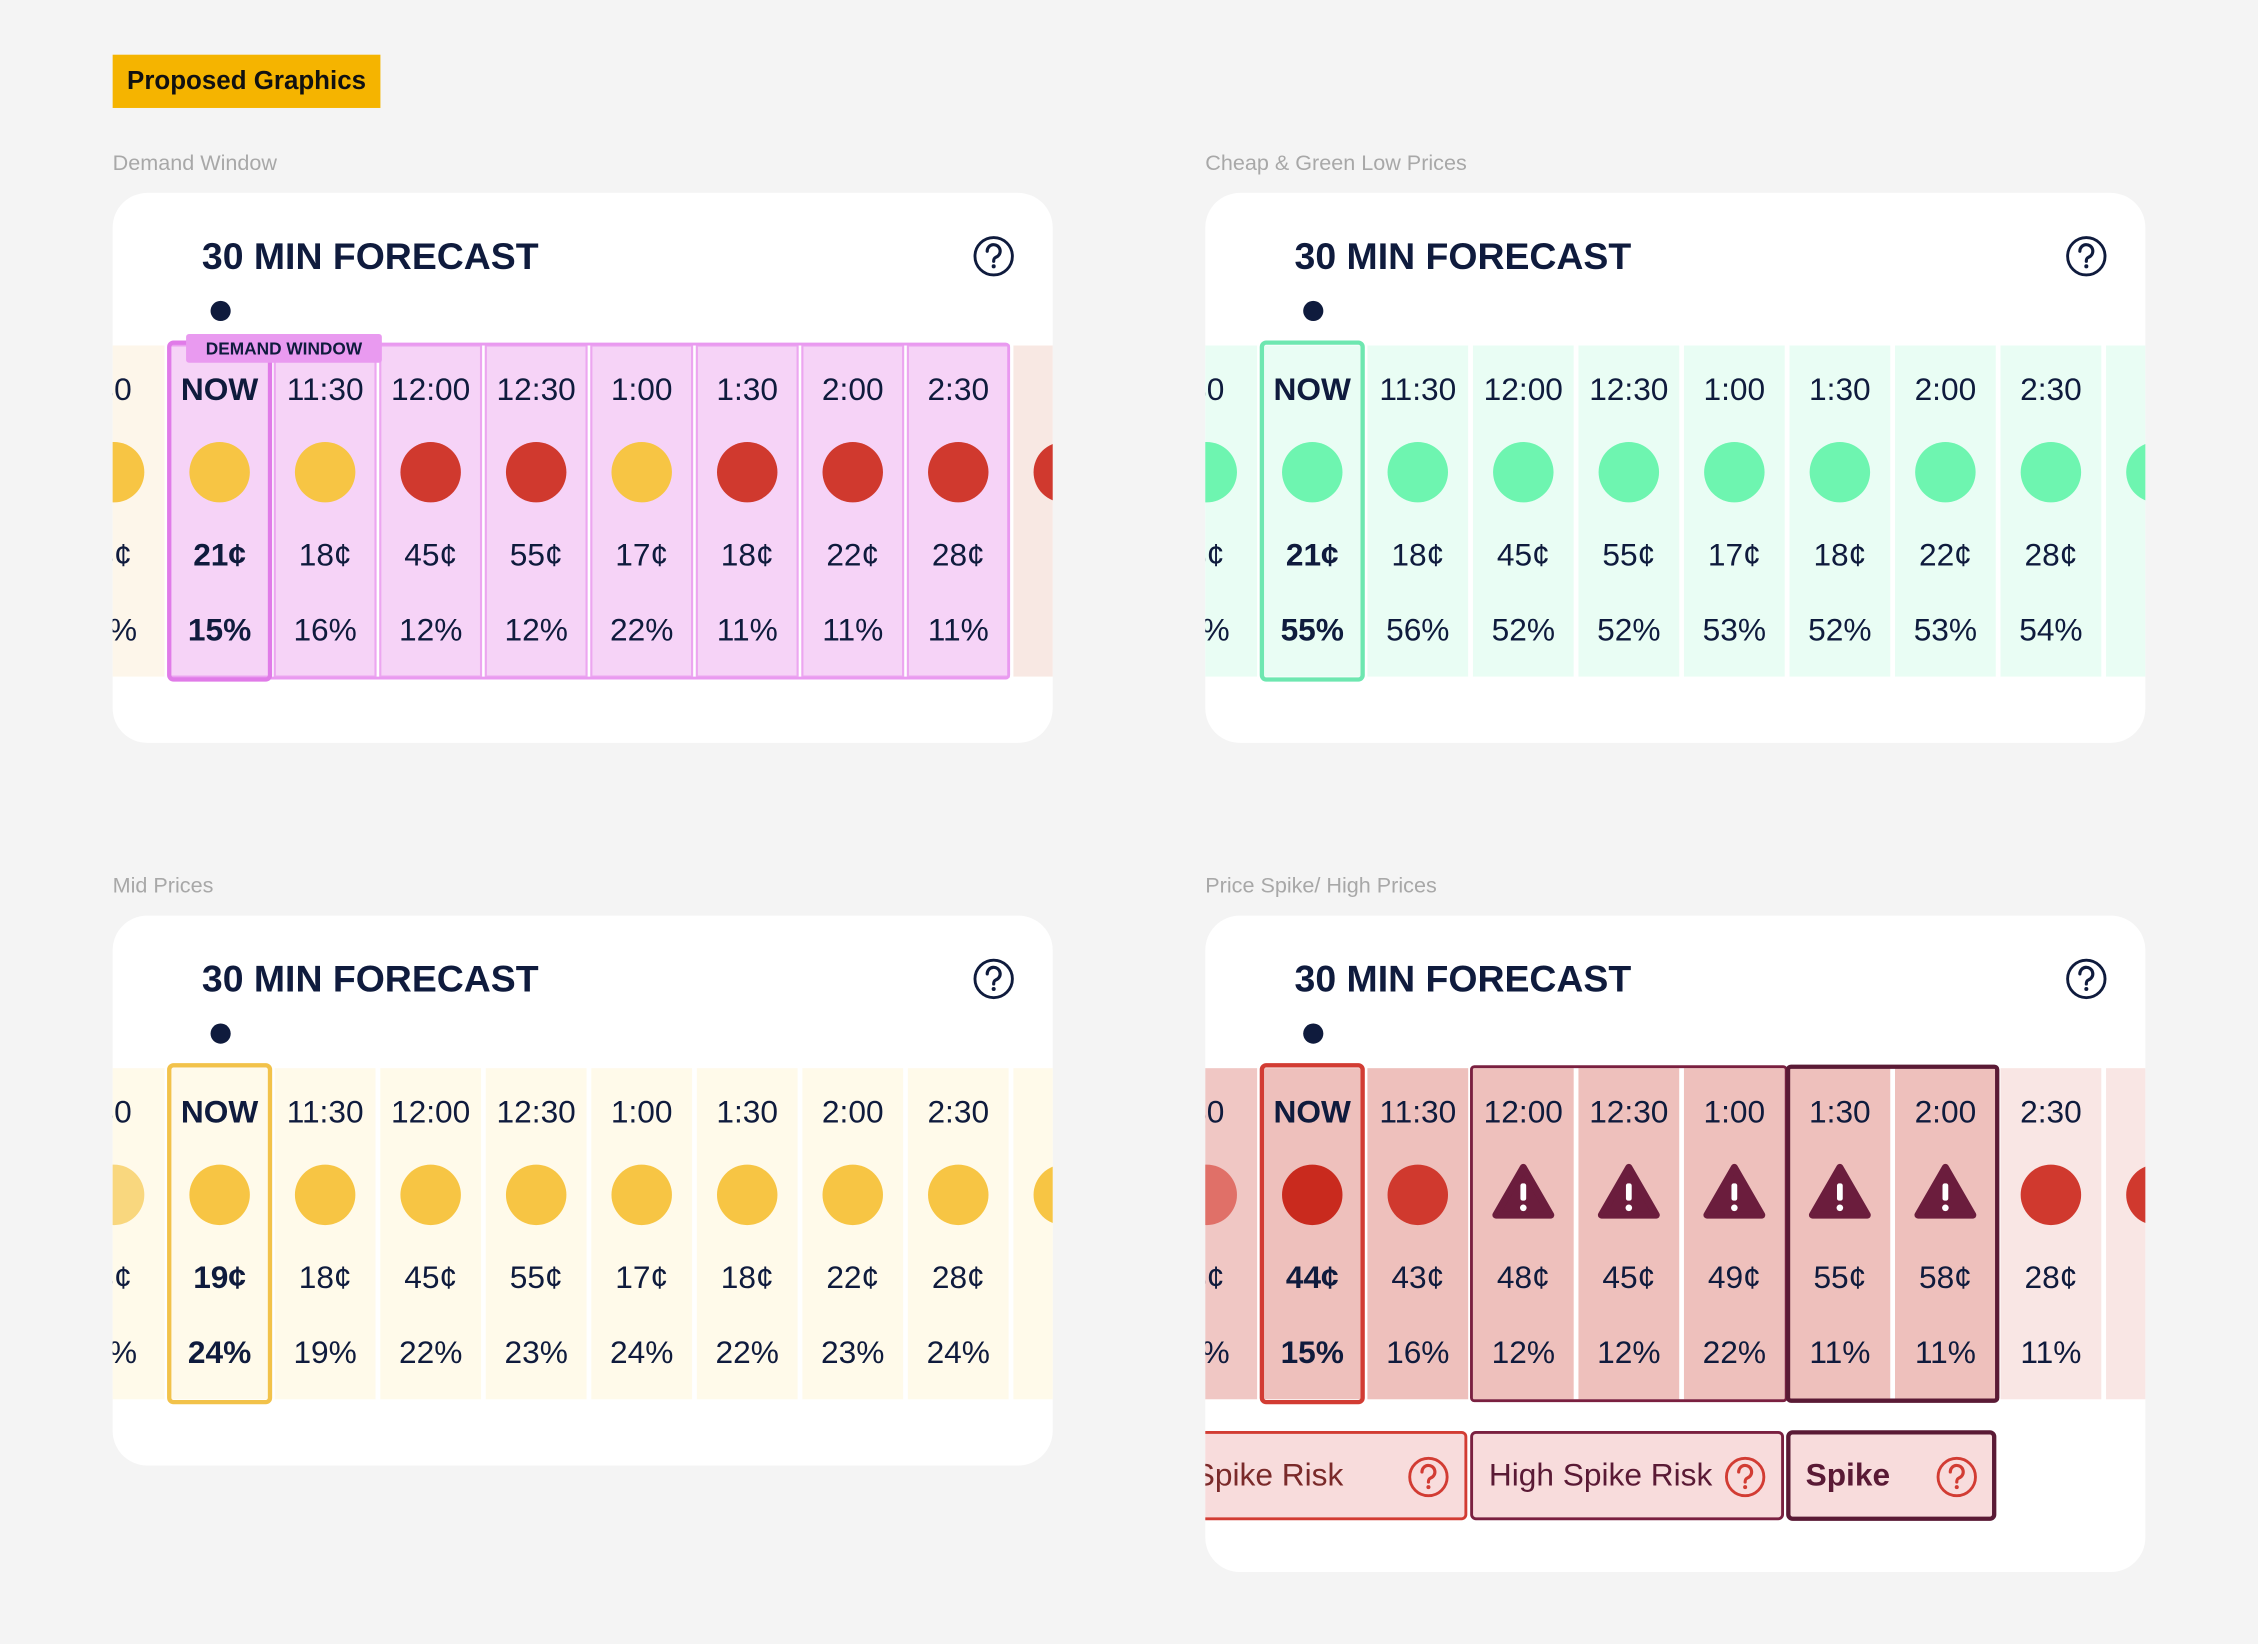 This screenshot has width=2258, height=1644. What do you see at coordinates (1064, 389) in the screenshot?
I see `column-time: 3` at bounding box center [1064, 389].